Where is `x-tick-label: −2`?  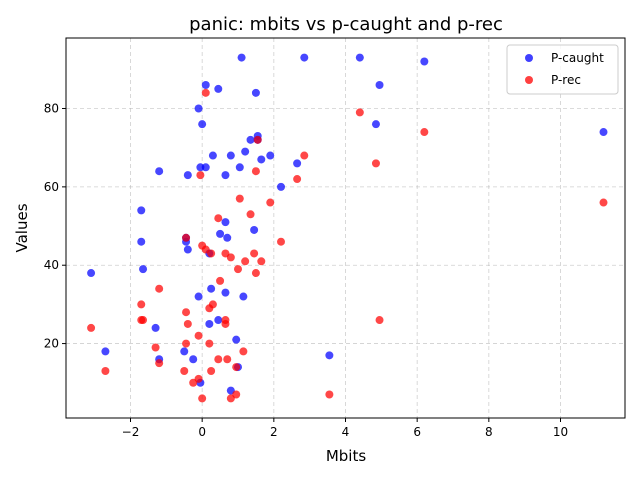 x-tick-label: −2 is located at coordinates (131, 432).